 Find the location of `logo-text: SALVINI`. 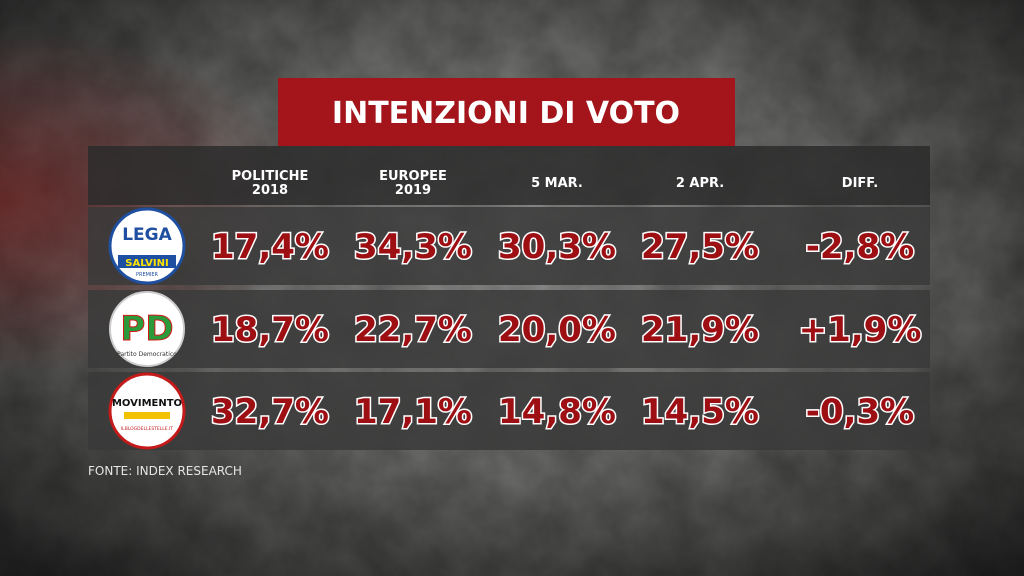

logo-text: SALVINI is located at coordinates (147, 263).